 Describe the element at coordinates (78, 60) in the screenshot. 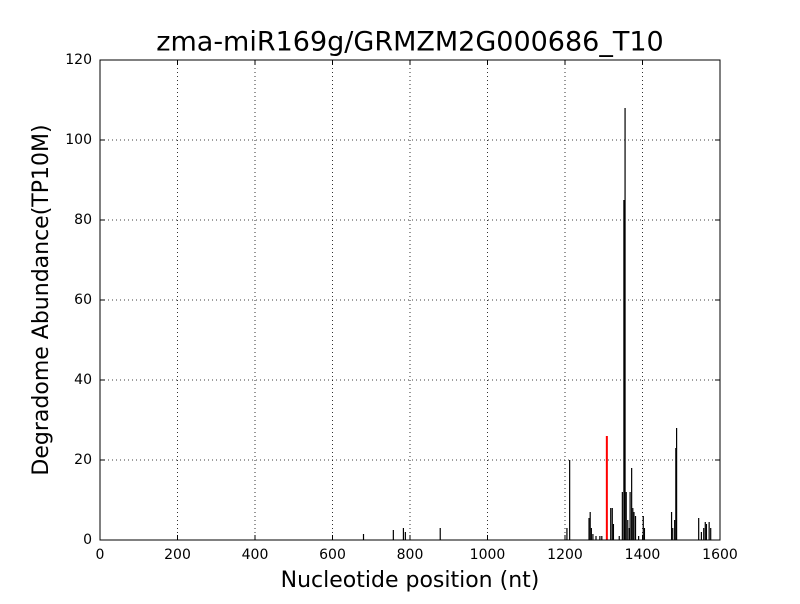

I see `y-tick-label: 120` at that location.